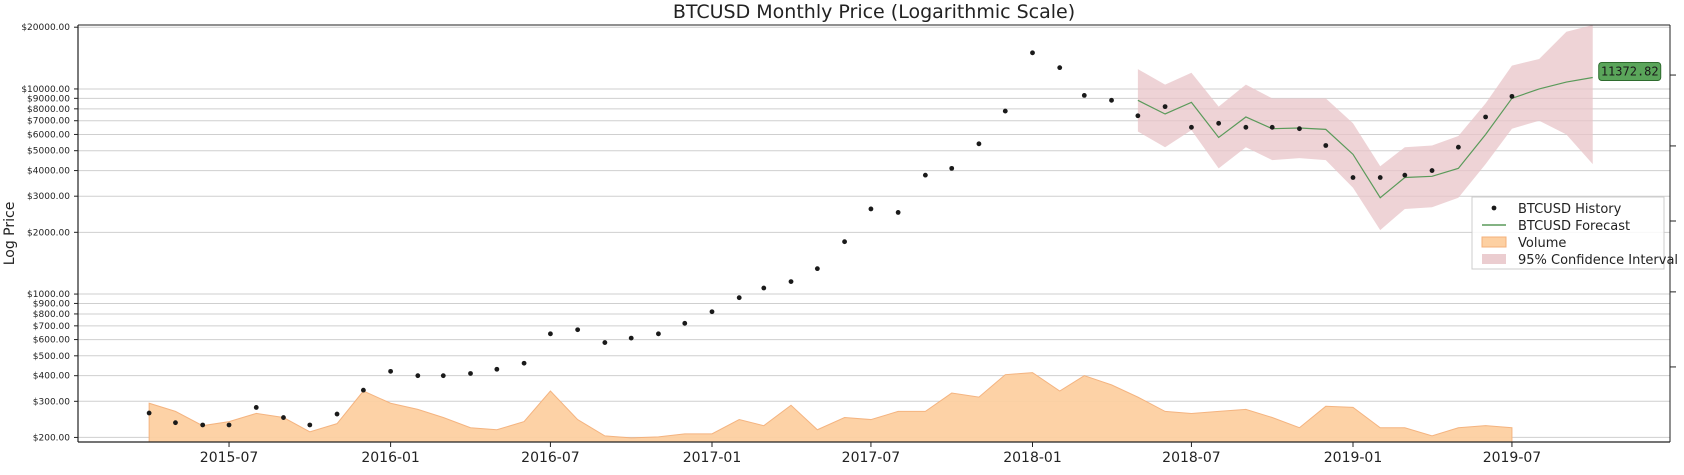  Describe the element at coordinates (390, 458) in the screenshot. I see `x-tick-label: 2016-01` at that location.